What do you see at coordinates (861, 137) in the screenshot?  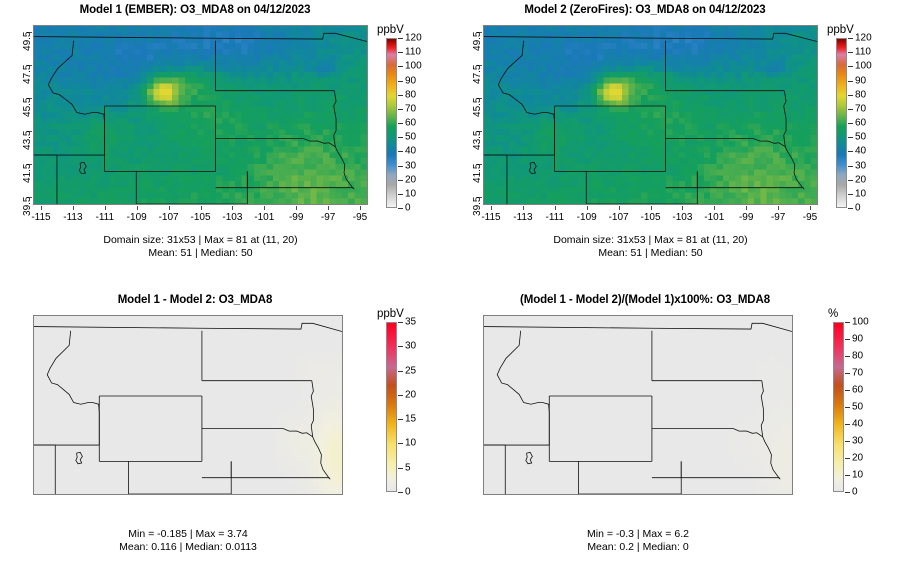 I see `colorbar-tick-label: 50` at bounding box center [861, 137].